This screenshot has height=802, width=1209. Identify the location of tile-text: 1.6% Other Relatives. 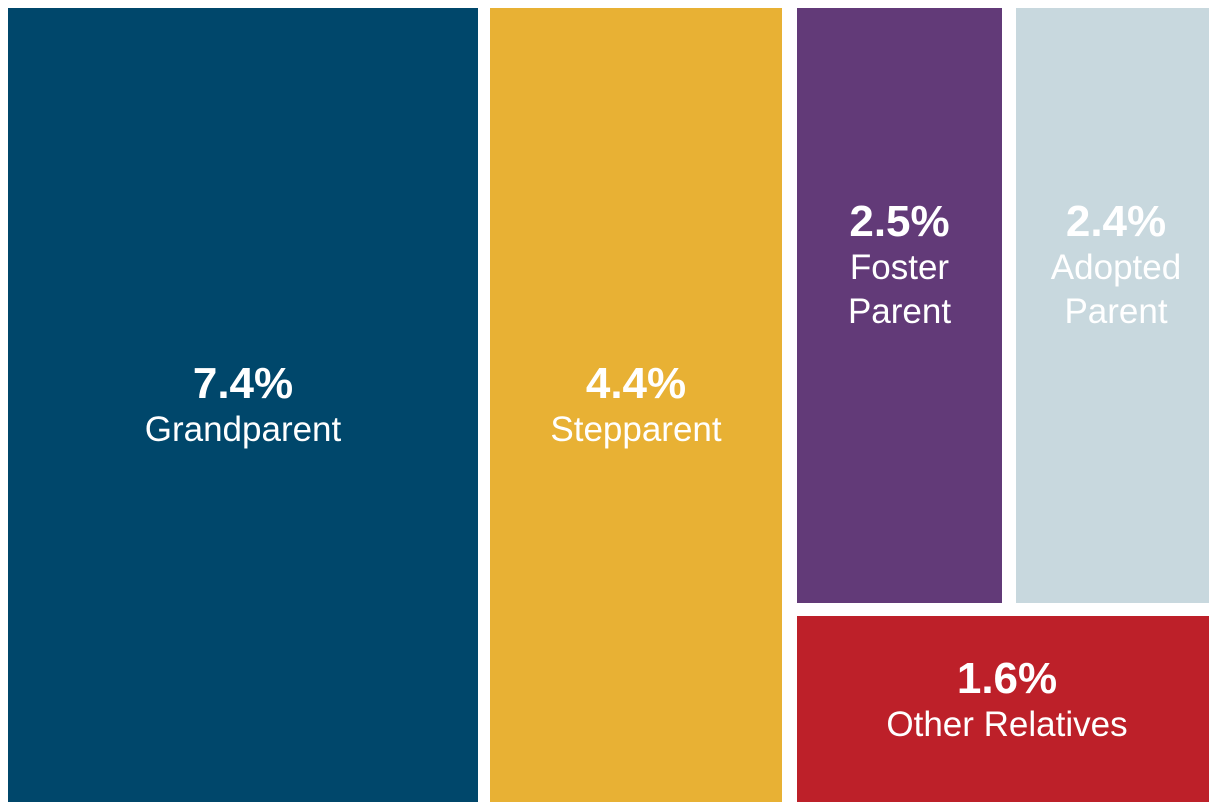
(1007, 701).